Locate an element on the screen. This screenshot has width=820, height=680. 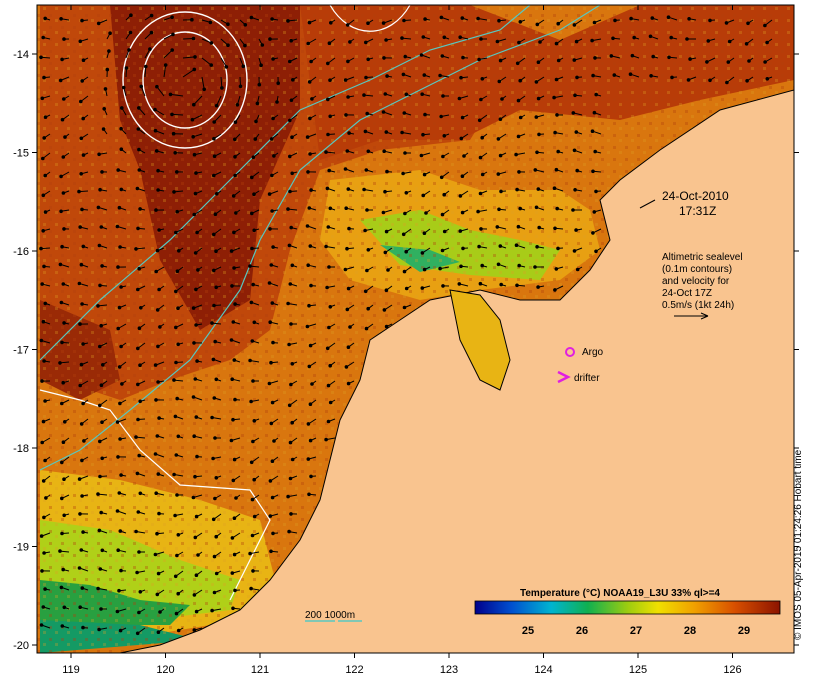
colorbar-tick-label: 28 is located at coordinates (690, 631).